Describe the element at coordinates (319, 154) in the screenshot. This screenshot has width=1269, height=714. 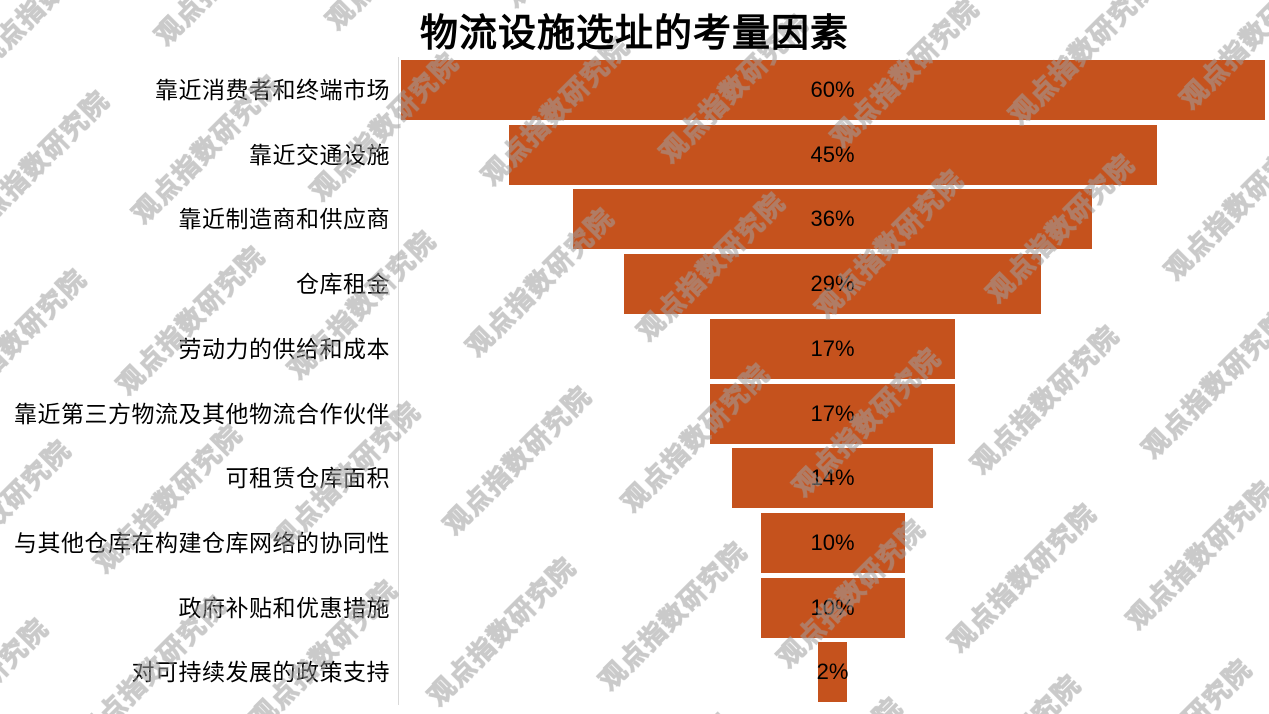
I see `category-label: 靠近交通设施` at that location.